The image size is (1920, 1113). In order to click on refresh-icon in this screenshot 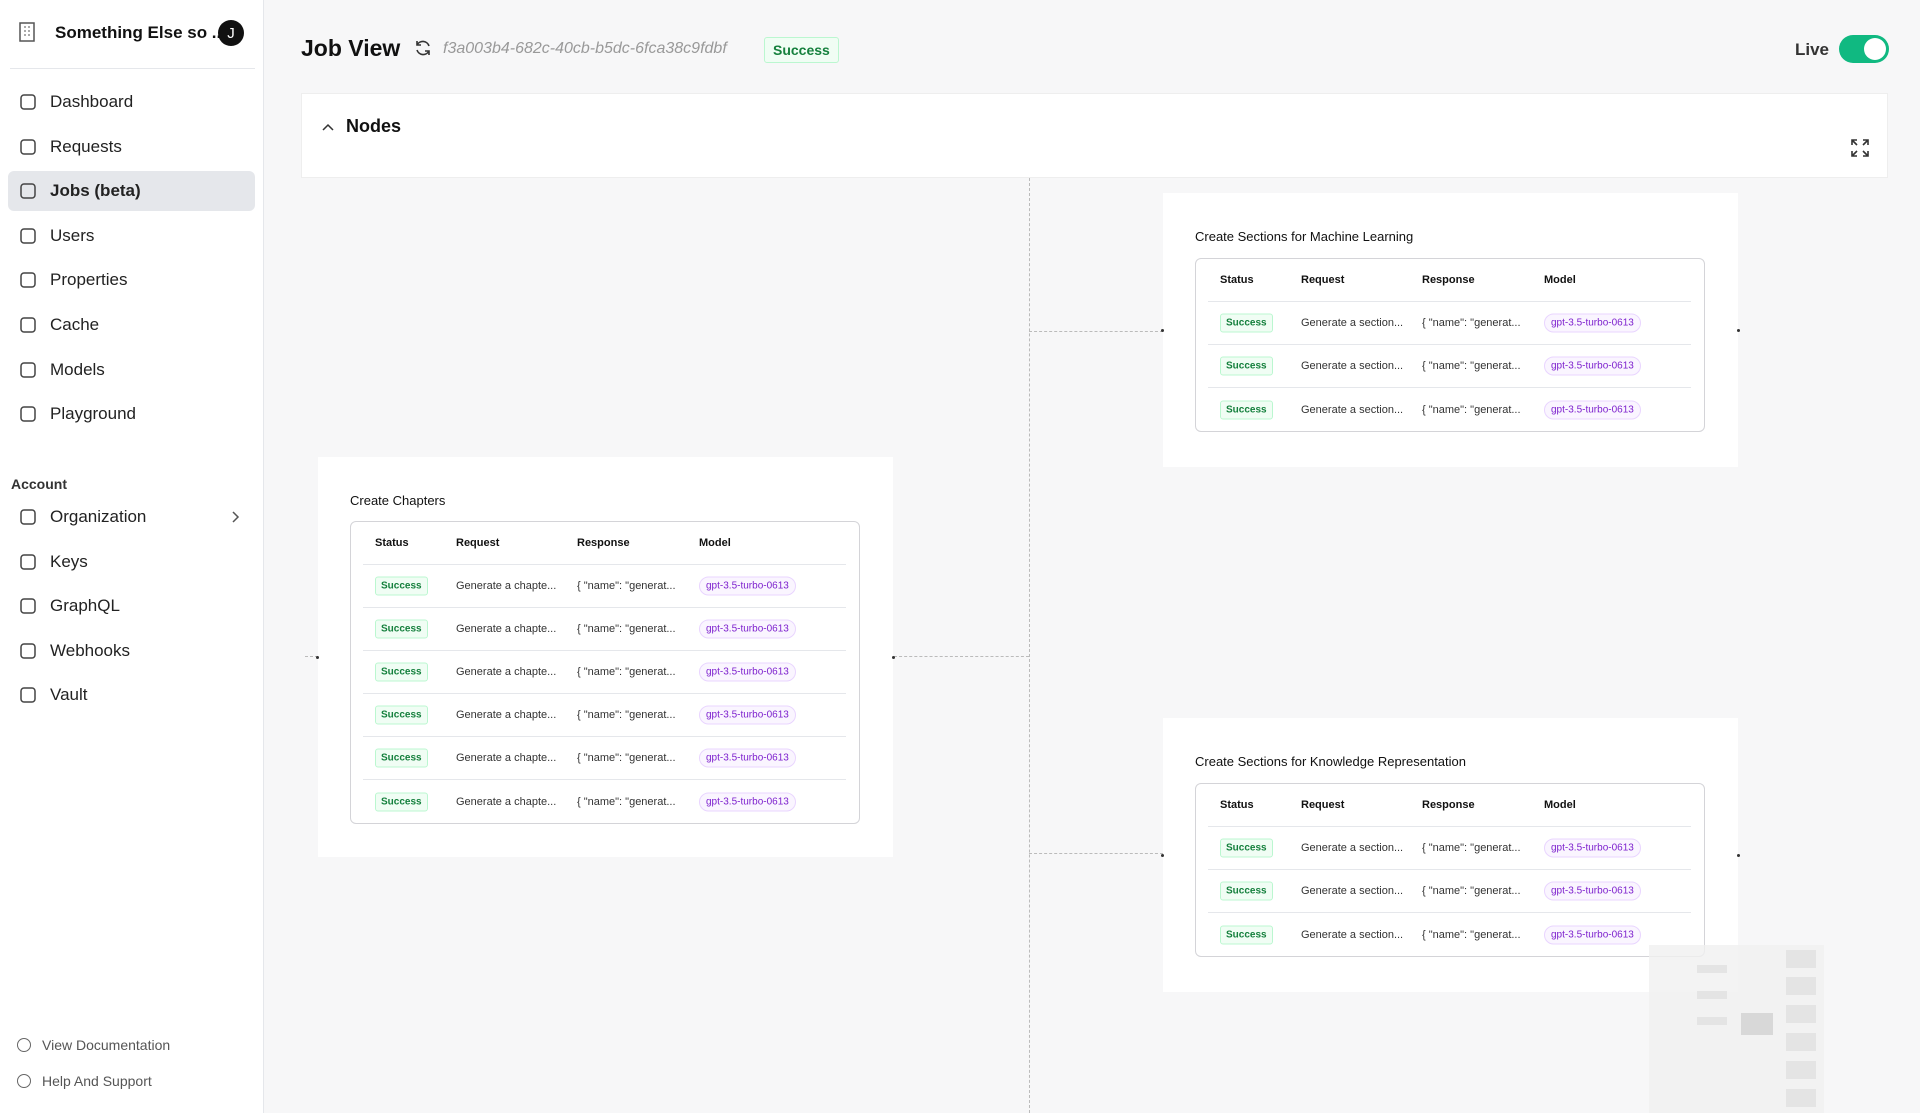, I will do `click(423, 48)`.